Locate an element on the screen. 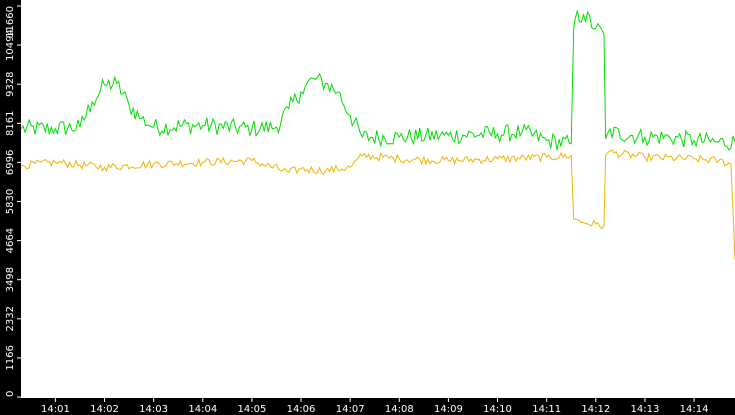  x-tick-label: 14:10 is located at coordinates (497, 409).